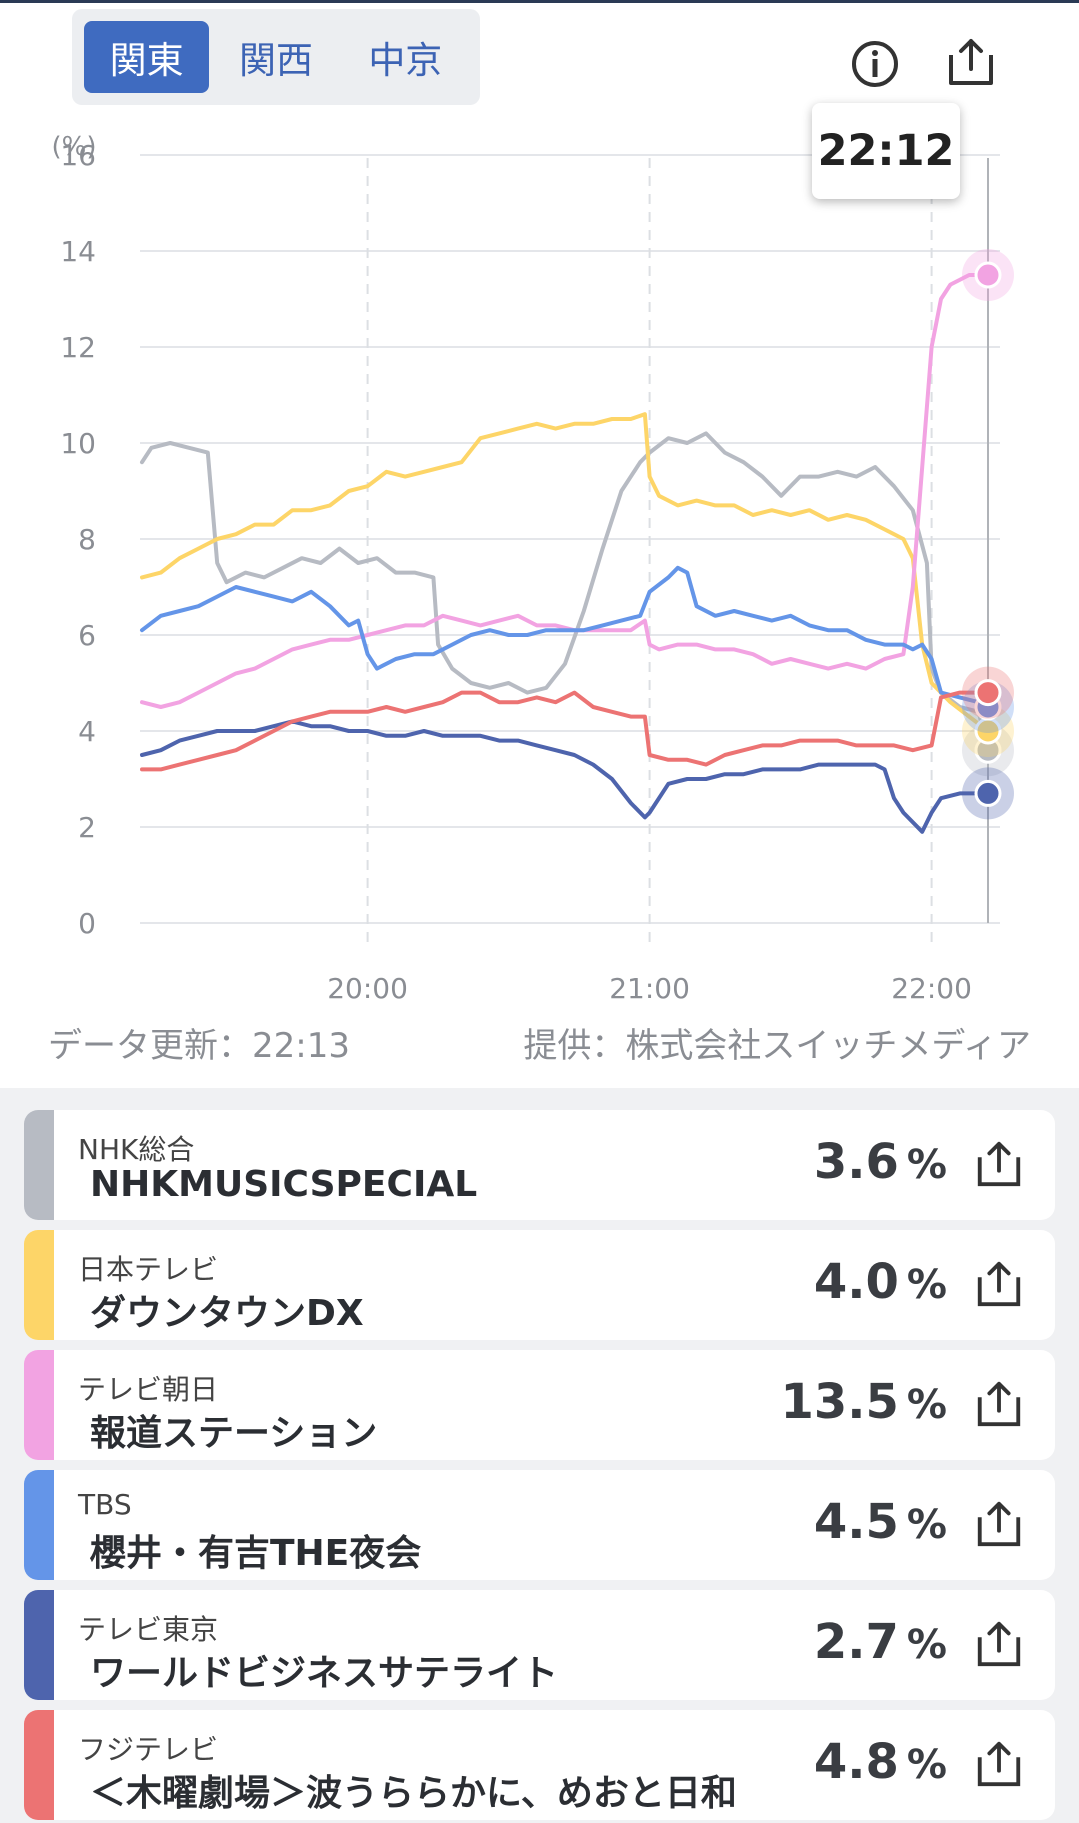  Describe the element at coordinates (78, 347) in the screenshot. I see `y-tick-label: 12` at that location.